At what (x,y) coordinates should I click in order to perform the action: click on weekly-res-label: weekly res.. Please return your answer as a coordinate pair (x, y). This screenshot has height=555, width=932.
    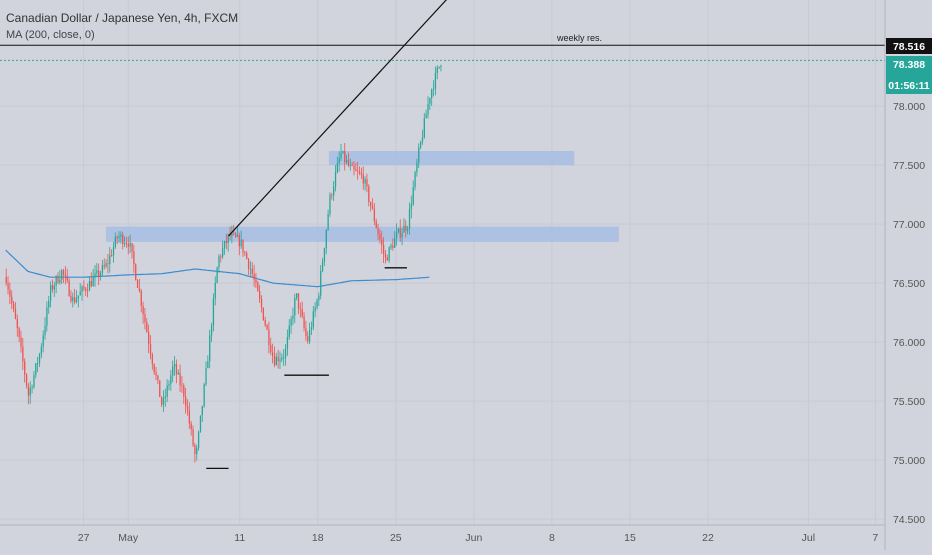
    Looking at the image, I should click on (579, 38).